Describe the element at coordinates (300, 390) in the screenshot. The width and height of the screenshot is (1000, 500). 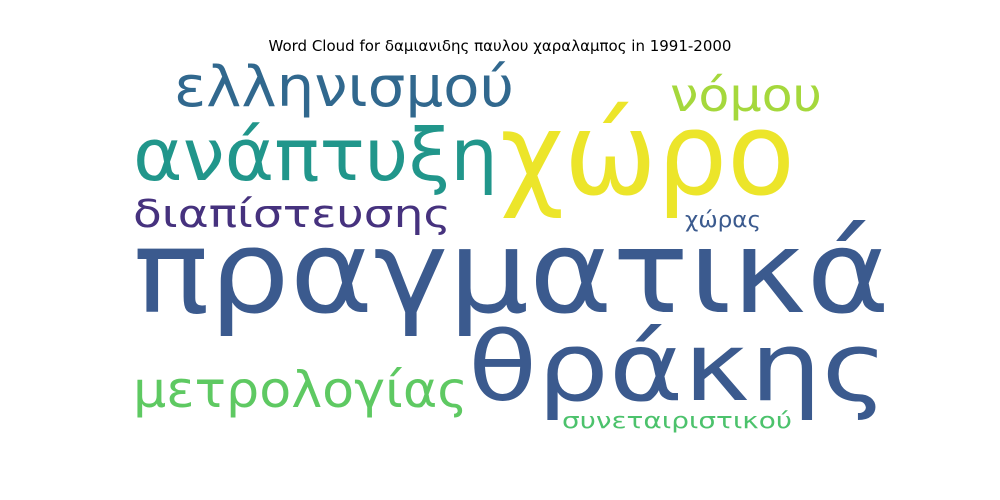
I see `word-6: μετρολογίας` at that location.